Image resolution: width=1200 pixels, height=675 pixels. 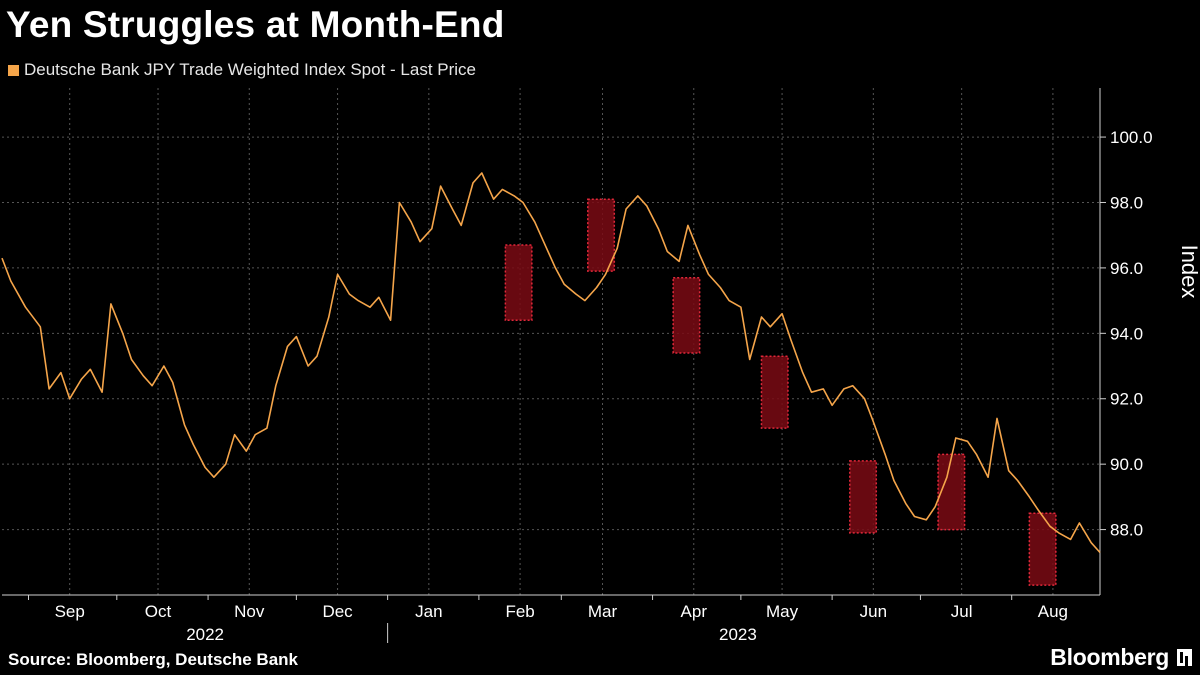 What do you see at coordinates (1126, 399) in the screenshot?
I see `y-tick-label: 92.0` at bounding box center [1126, 399].